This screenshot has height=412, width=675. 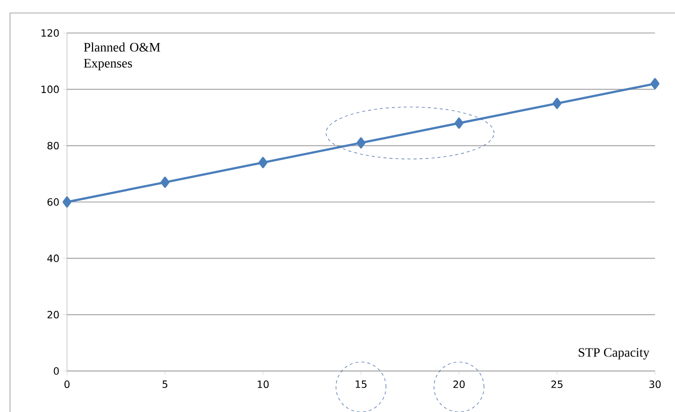 What do you see at coordinates (556, 384) in the screenshot?
I see `x-tick-label: 25` at bounding box center [556, 384].